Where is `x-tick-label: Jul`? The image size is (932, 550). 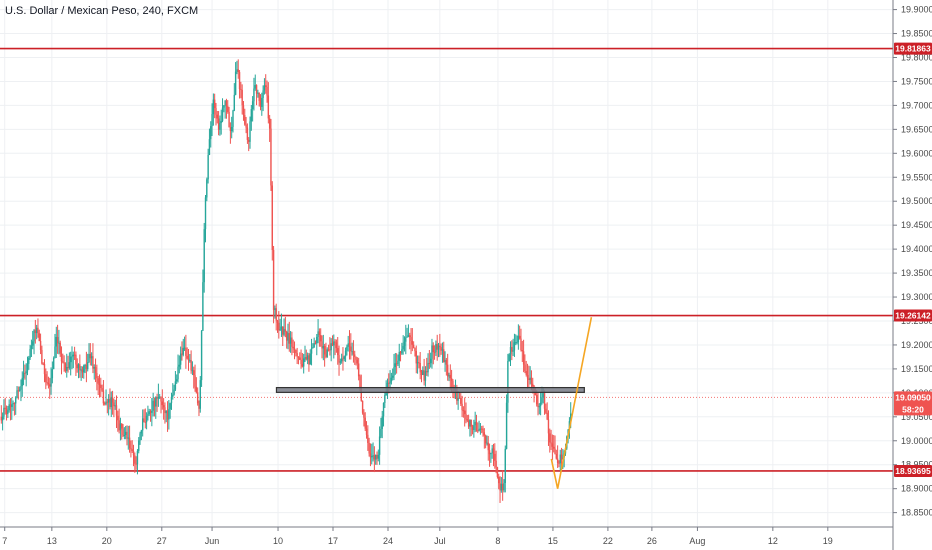 x-tick-label: Jul is located at coordinates (440, 541).